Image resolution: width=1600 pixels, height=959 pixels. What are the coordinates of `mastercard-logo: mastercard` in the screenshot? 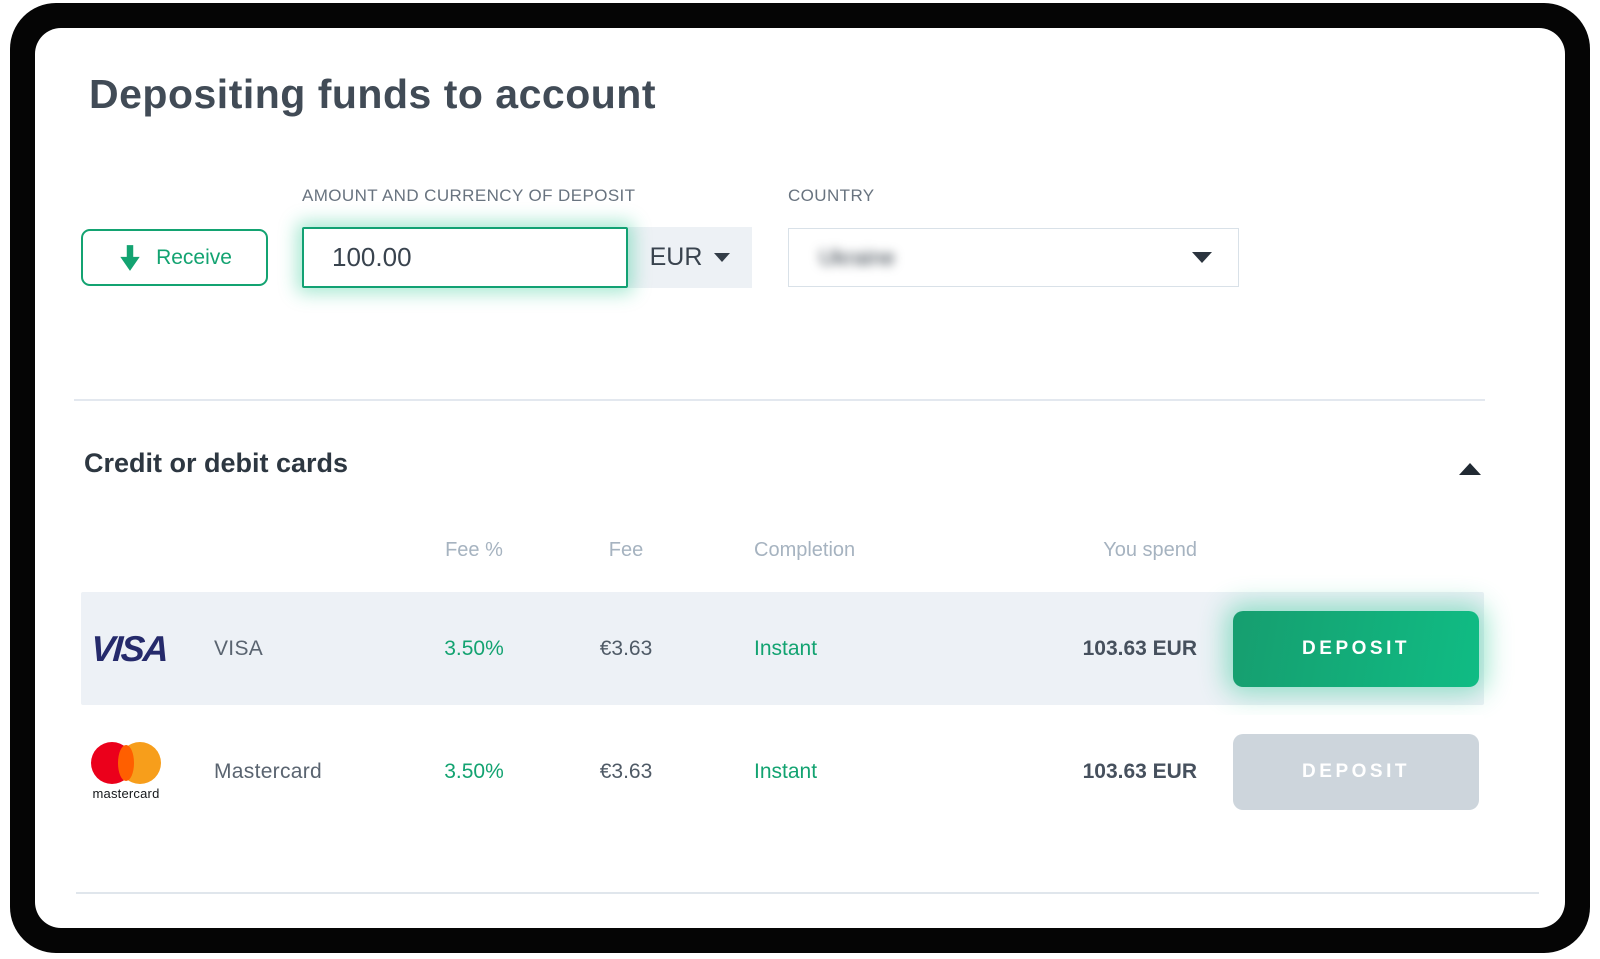 It's located at (126, 771).